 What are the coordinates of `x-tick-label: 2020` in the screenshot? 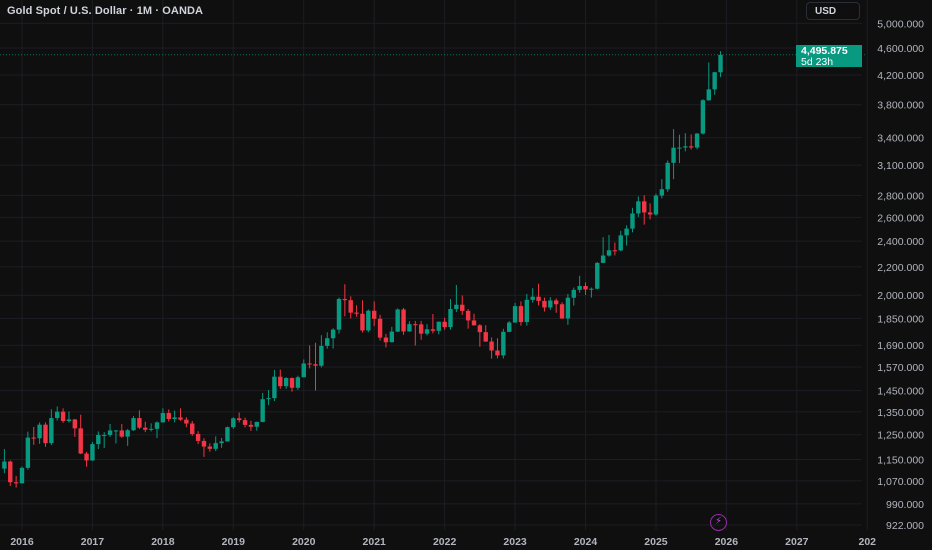 It's located at (304, 542).